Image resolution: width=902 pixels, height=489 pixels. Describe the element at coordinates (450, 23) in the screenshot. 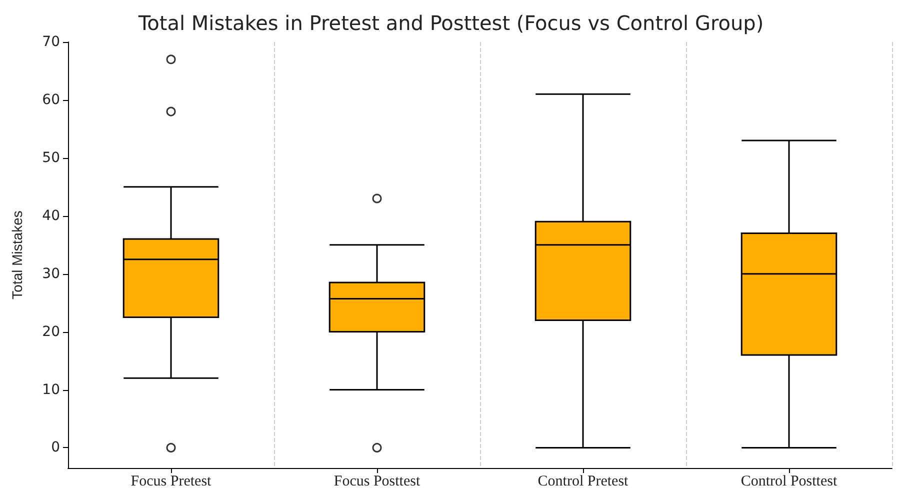

I see `chart-title: Total Mistakes in Pretest and Posttest (Focus vs Control Group)` at that location.